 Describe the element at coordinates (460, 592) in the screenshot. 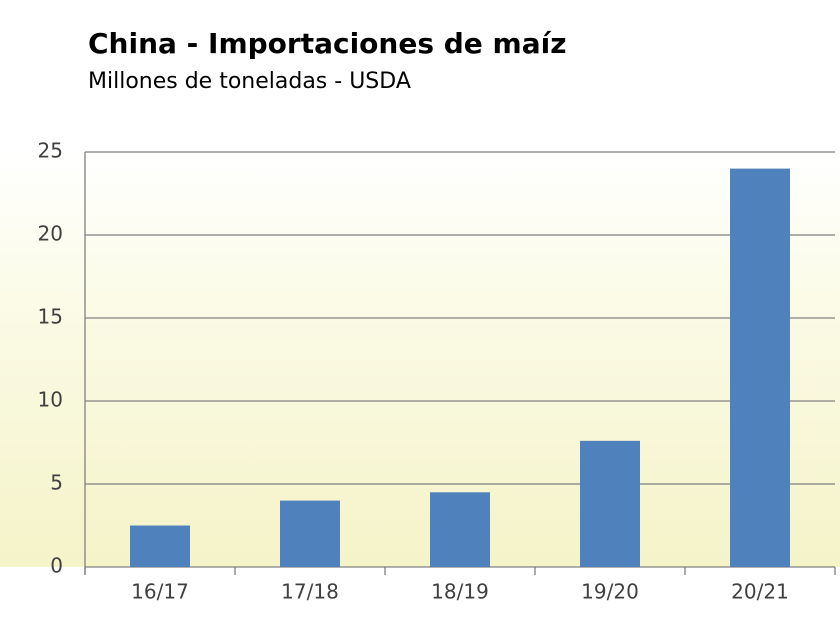

I see `x-tick-label: 18/19` at that location.